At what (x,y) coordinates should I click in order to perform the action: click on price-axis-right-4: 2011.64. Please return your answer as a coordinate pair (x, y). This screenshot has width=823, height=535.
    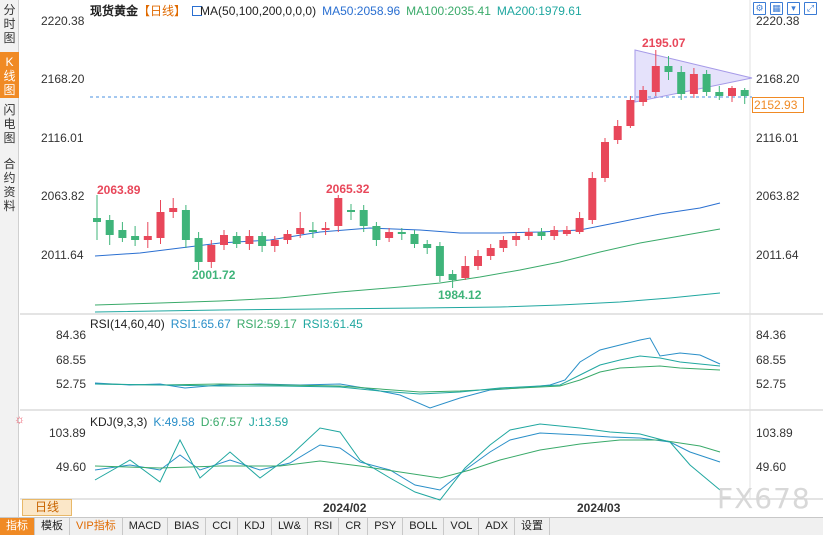
    Looking at the image, I should click on (777, 255).